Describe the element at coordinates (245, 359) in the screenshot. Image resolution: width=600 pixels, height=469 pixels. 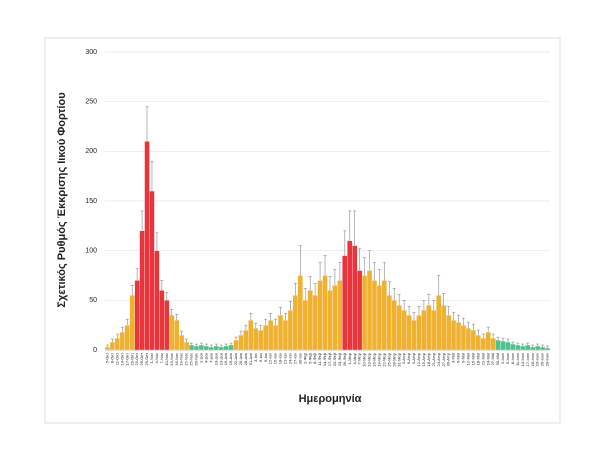
I see `x-tick-label: 28-Δεκ` at that location.